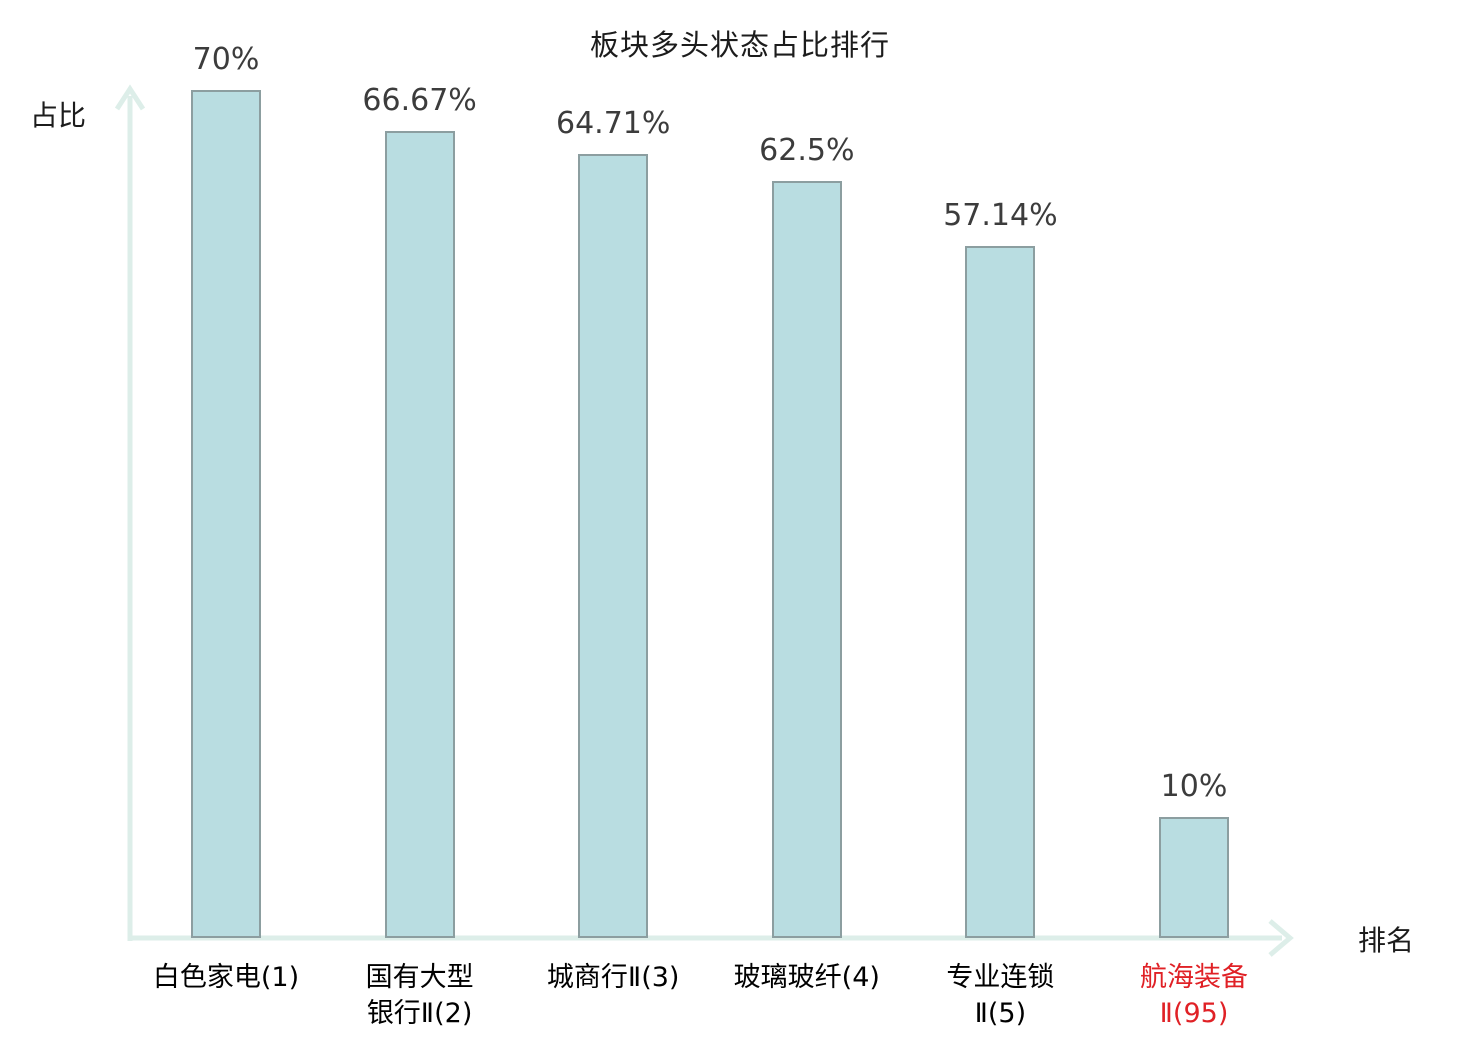 The height and width of the screenshot is (1040, 1480). I want to click on bar-value-label: 10%, so click(1194, 786).